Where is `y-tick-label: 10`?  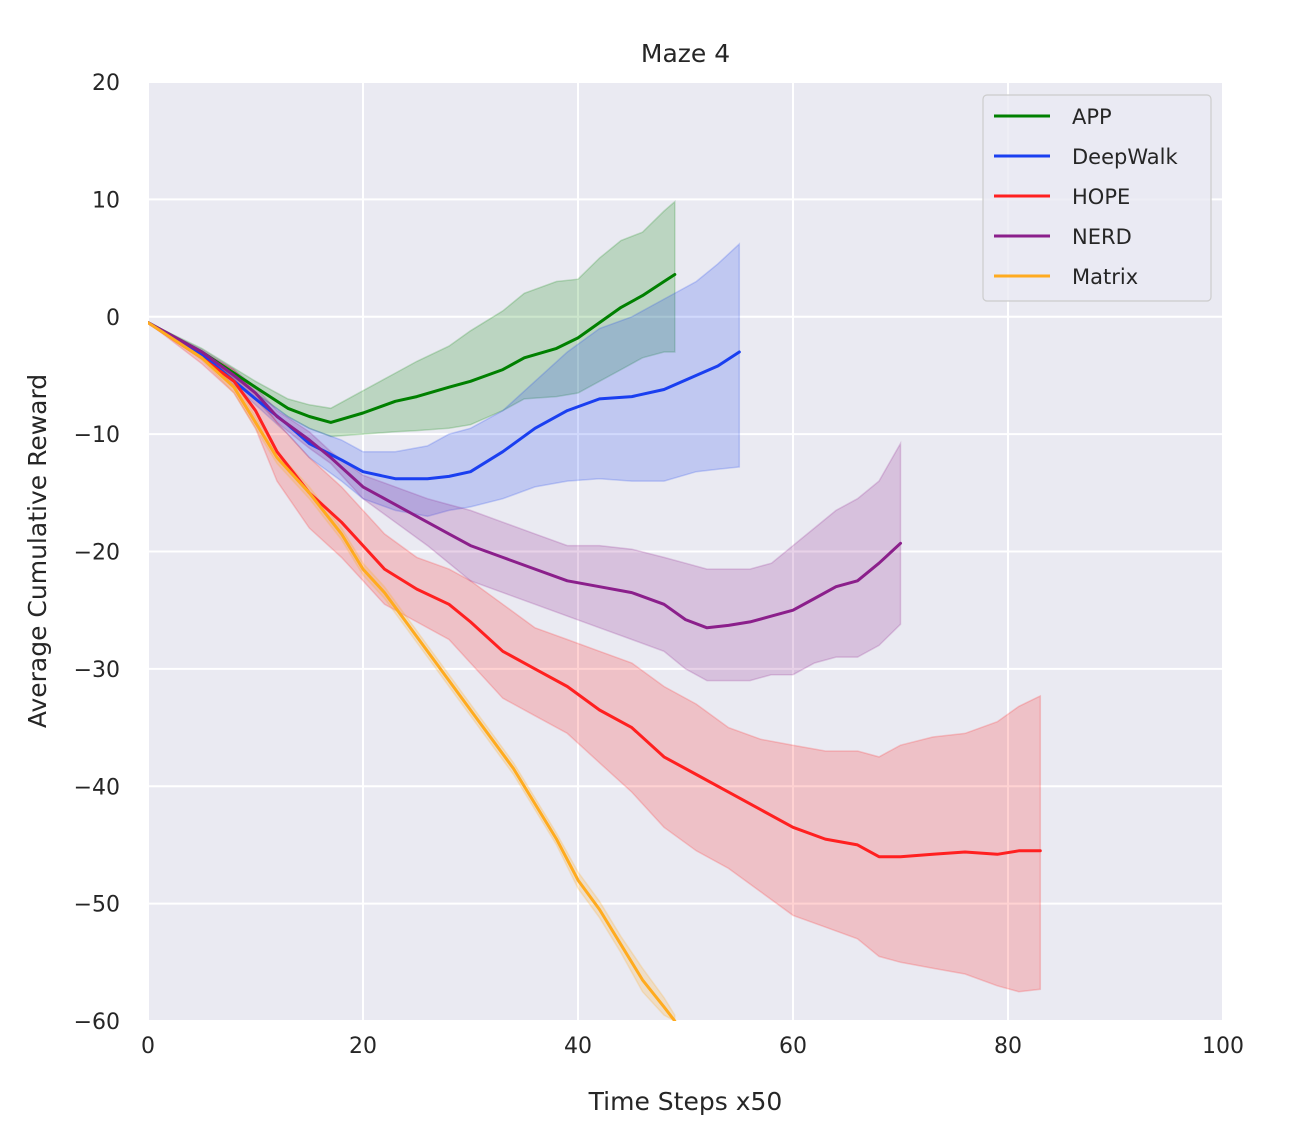
y-tick-label: 10 is located at coordinates (106, 200).